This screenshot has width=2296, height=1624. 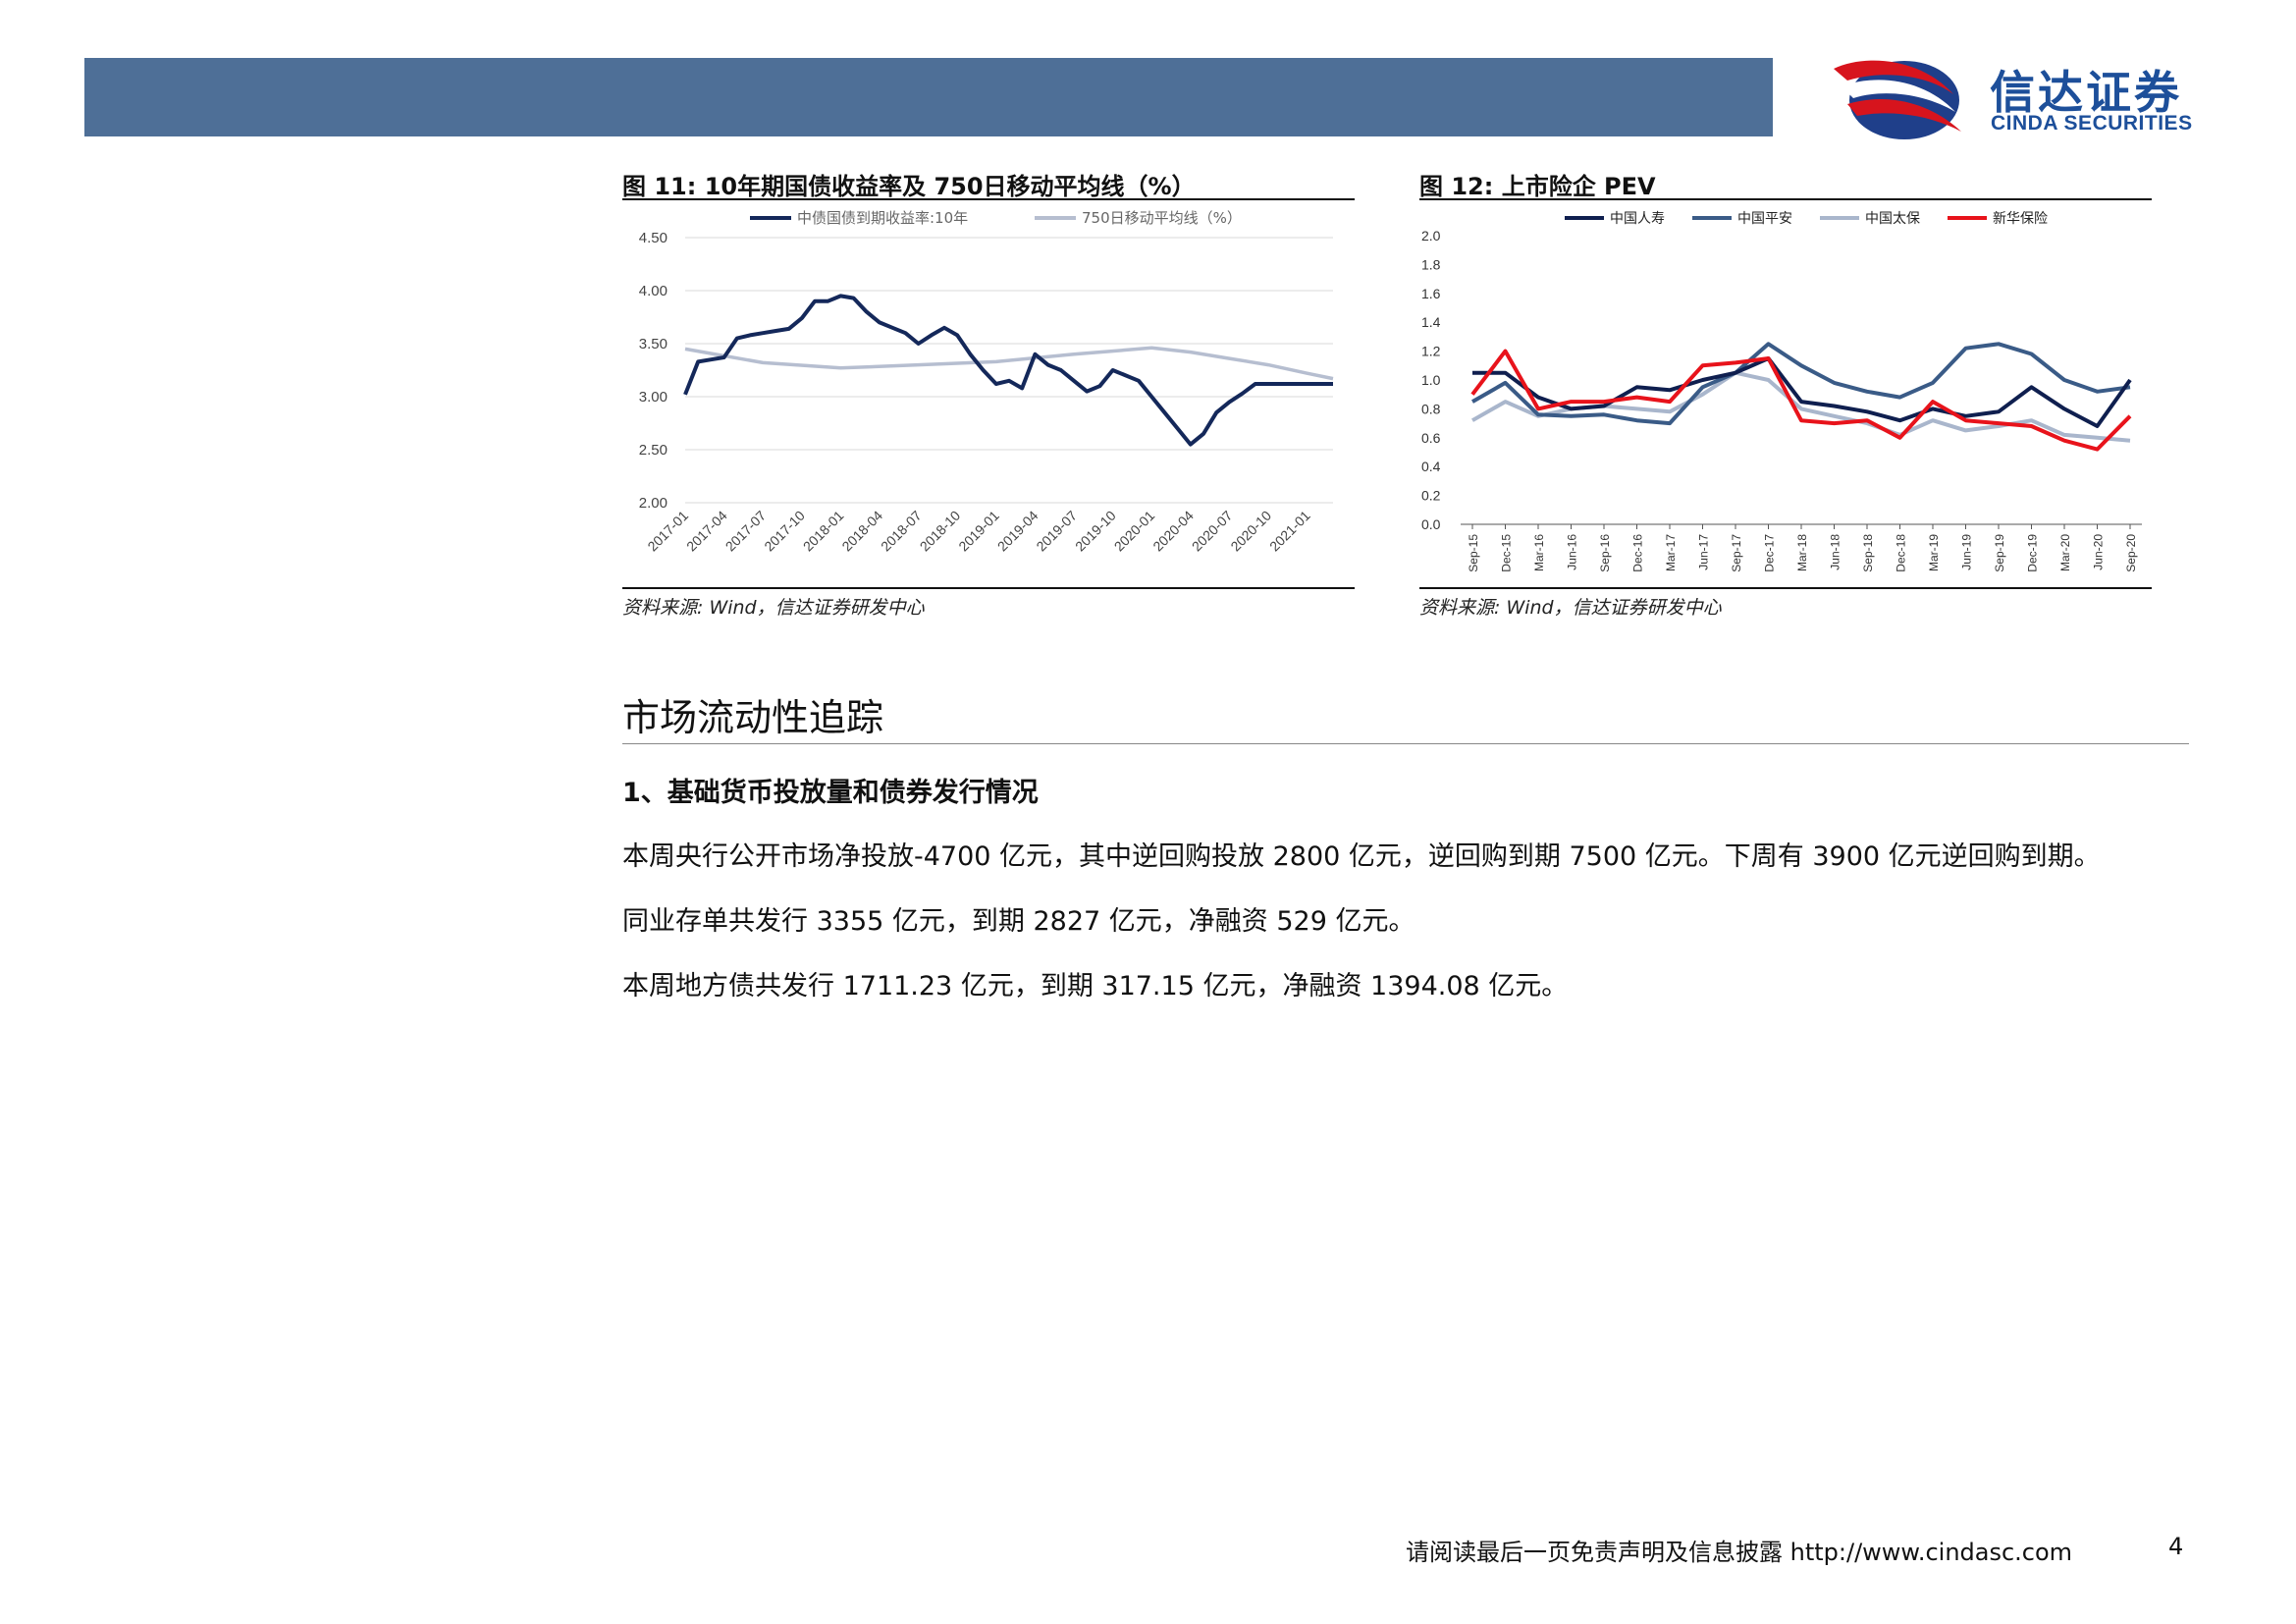 What do you see at coordinates (1785, 588) in the screenshot?
I see `figure12-bottom-rule` at bounding box center [1785, 588].